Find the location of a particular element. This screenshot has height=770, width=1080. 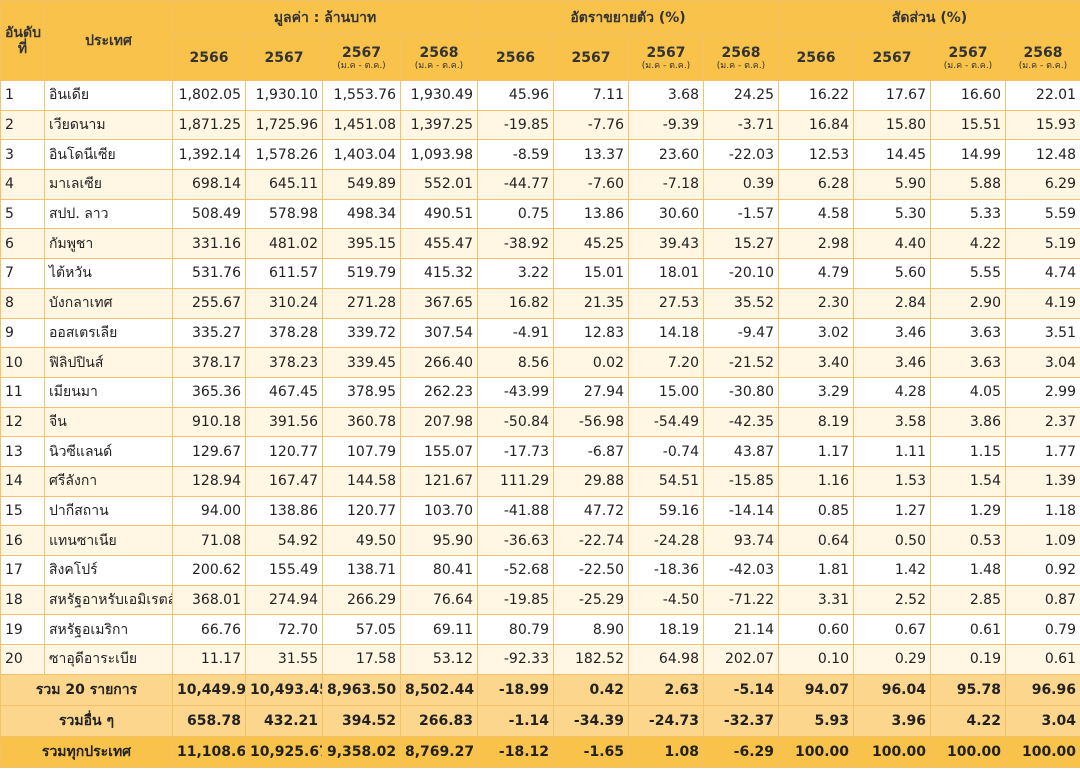

cell: 339.45 is located at coordinates (361, 362).